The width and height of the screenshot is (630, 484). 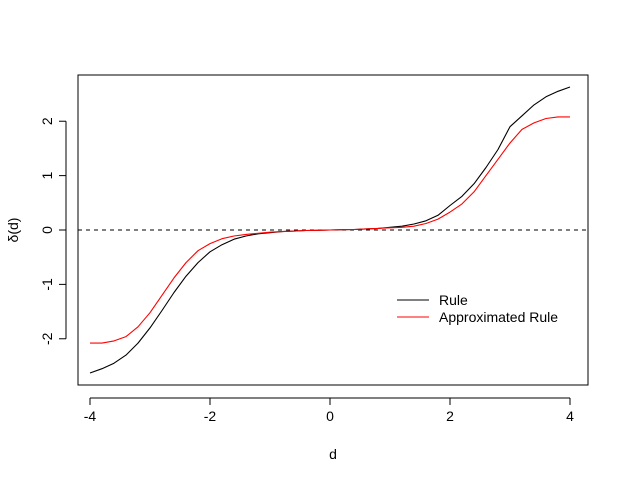 What do you see at coordinates (453, 300) in the screenshot?
I see `legend-label: Rule` at bounding box center [453, 300].